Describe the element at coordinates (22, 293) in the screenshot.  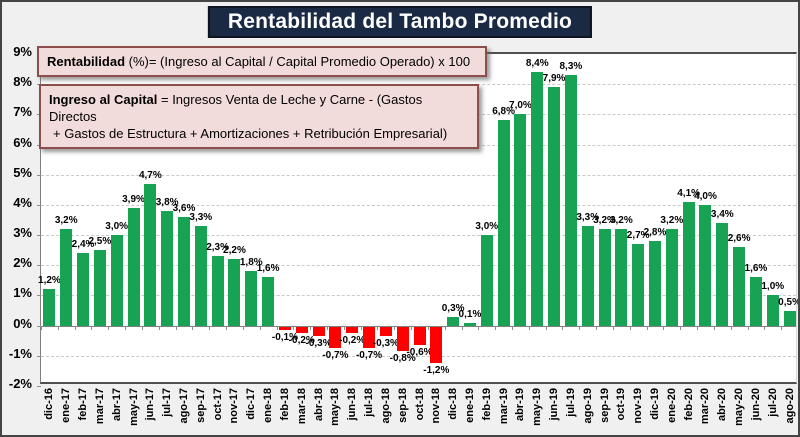
I see `y-tick-label: 1%` at that location.